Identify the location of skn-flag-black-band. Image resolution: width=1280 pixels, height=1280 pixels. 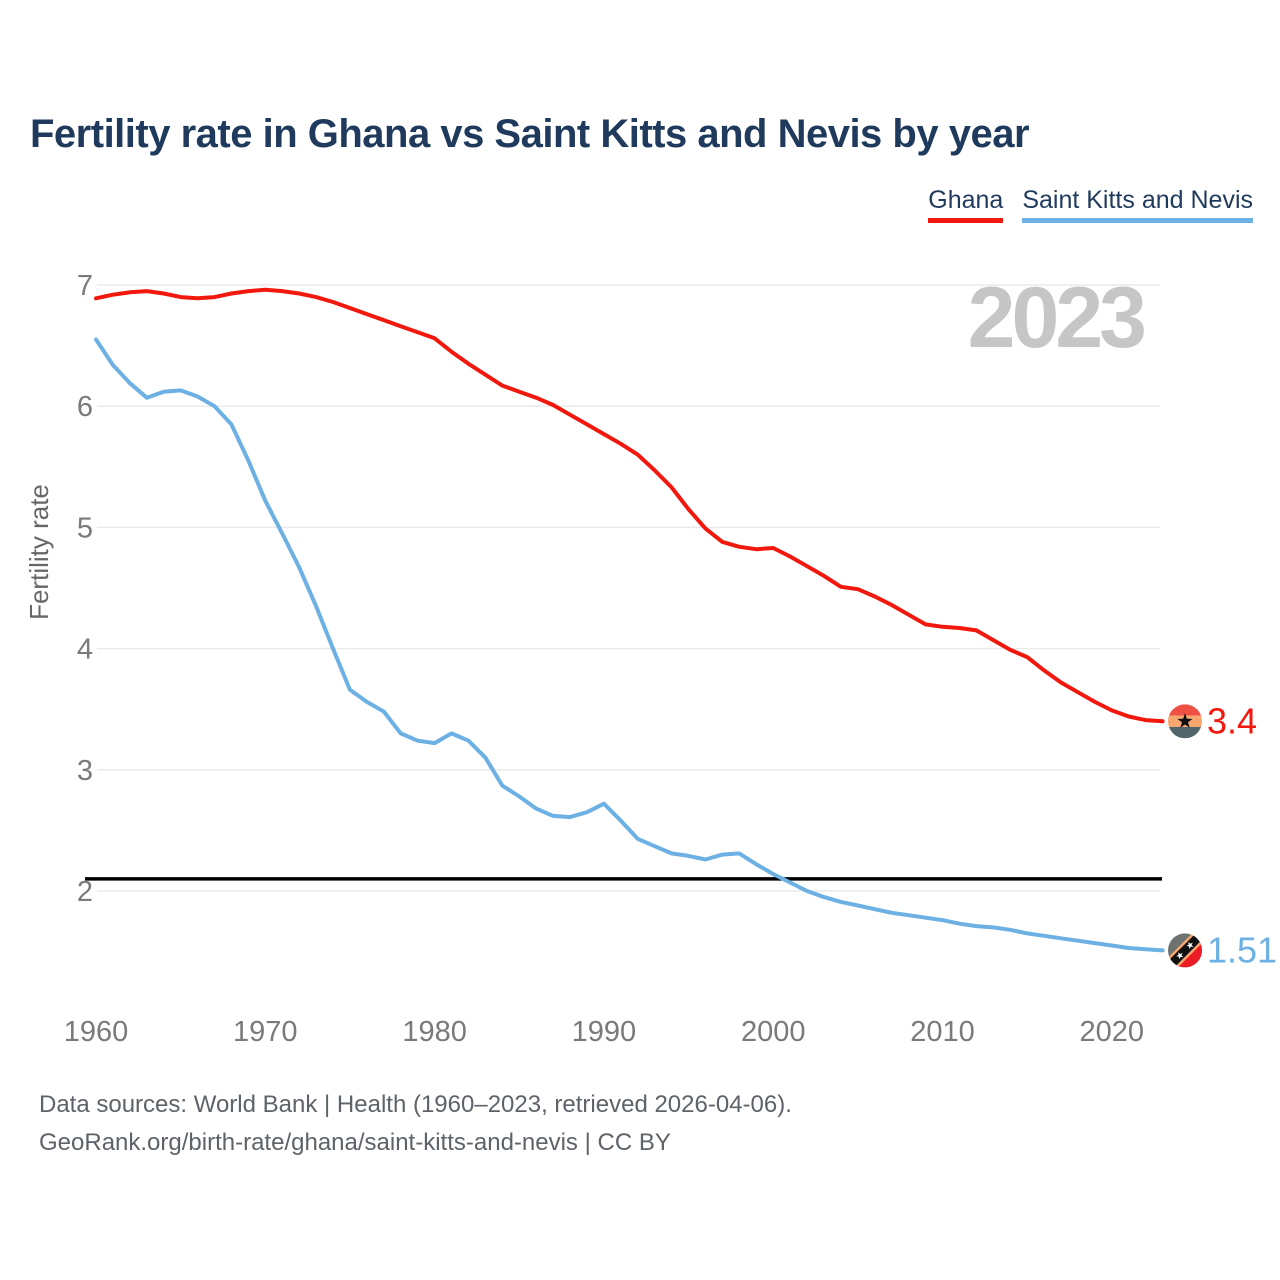
(1185, 950).